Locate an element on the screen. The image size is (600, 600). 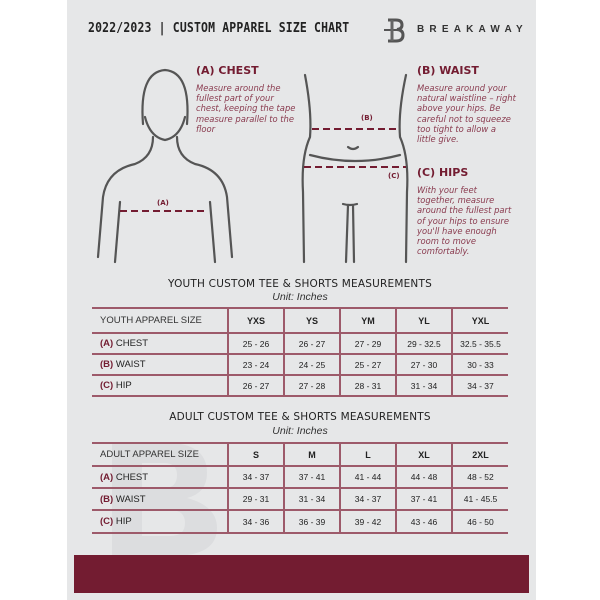
table-cell: 32.5 - 35.5 is located at coordinates (479, 343).